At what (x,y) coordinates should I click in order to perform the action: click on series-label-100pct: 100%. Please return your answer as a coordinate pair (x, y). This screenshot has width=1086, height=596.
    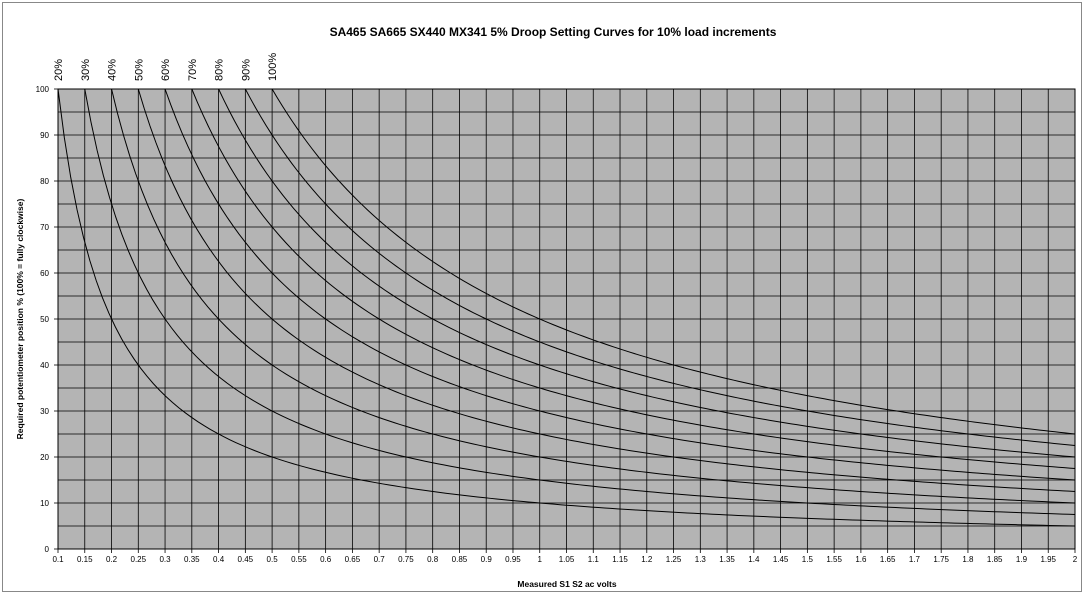
    Looking at the image, I should click on (273, 67).